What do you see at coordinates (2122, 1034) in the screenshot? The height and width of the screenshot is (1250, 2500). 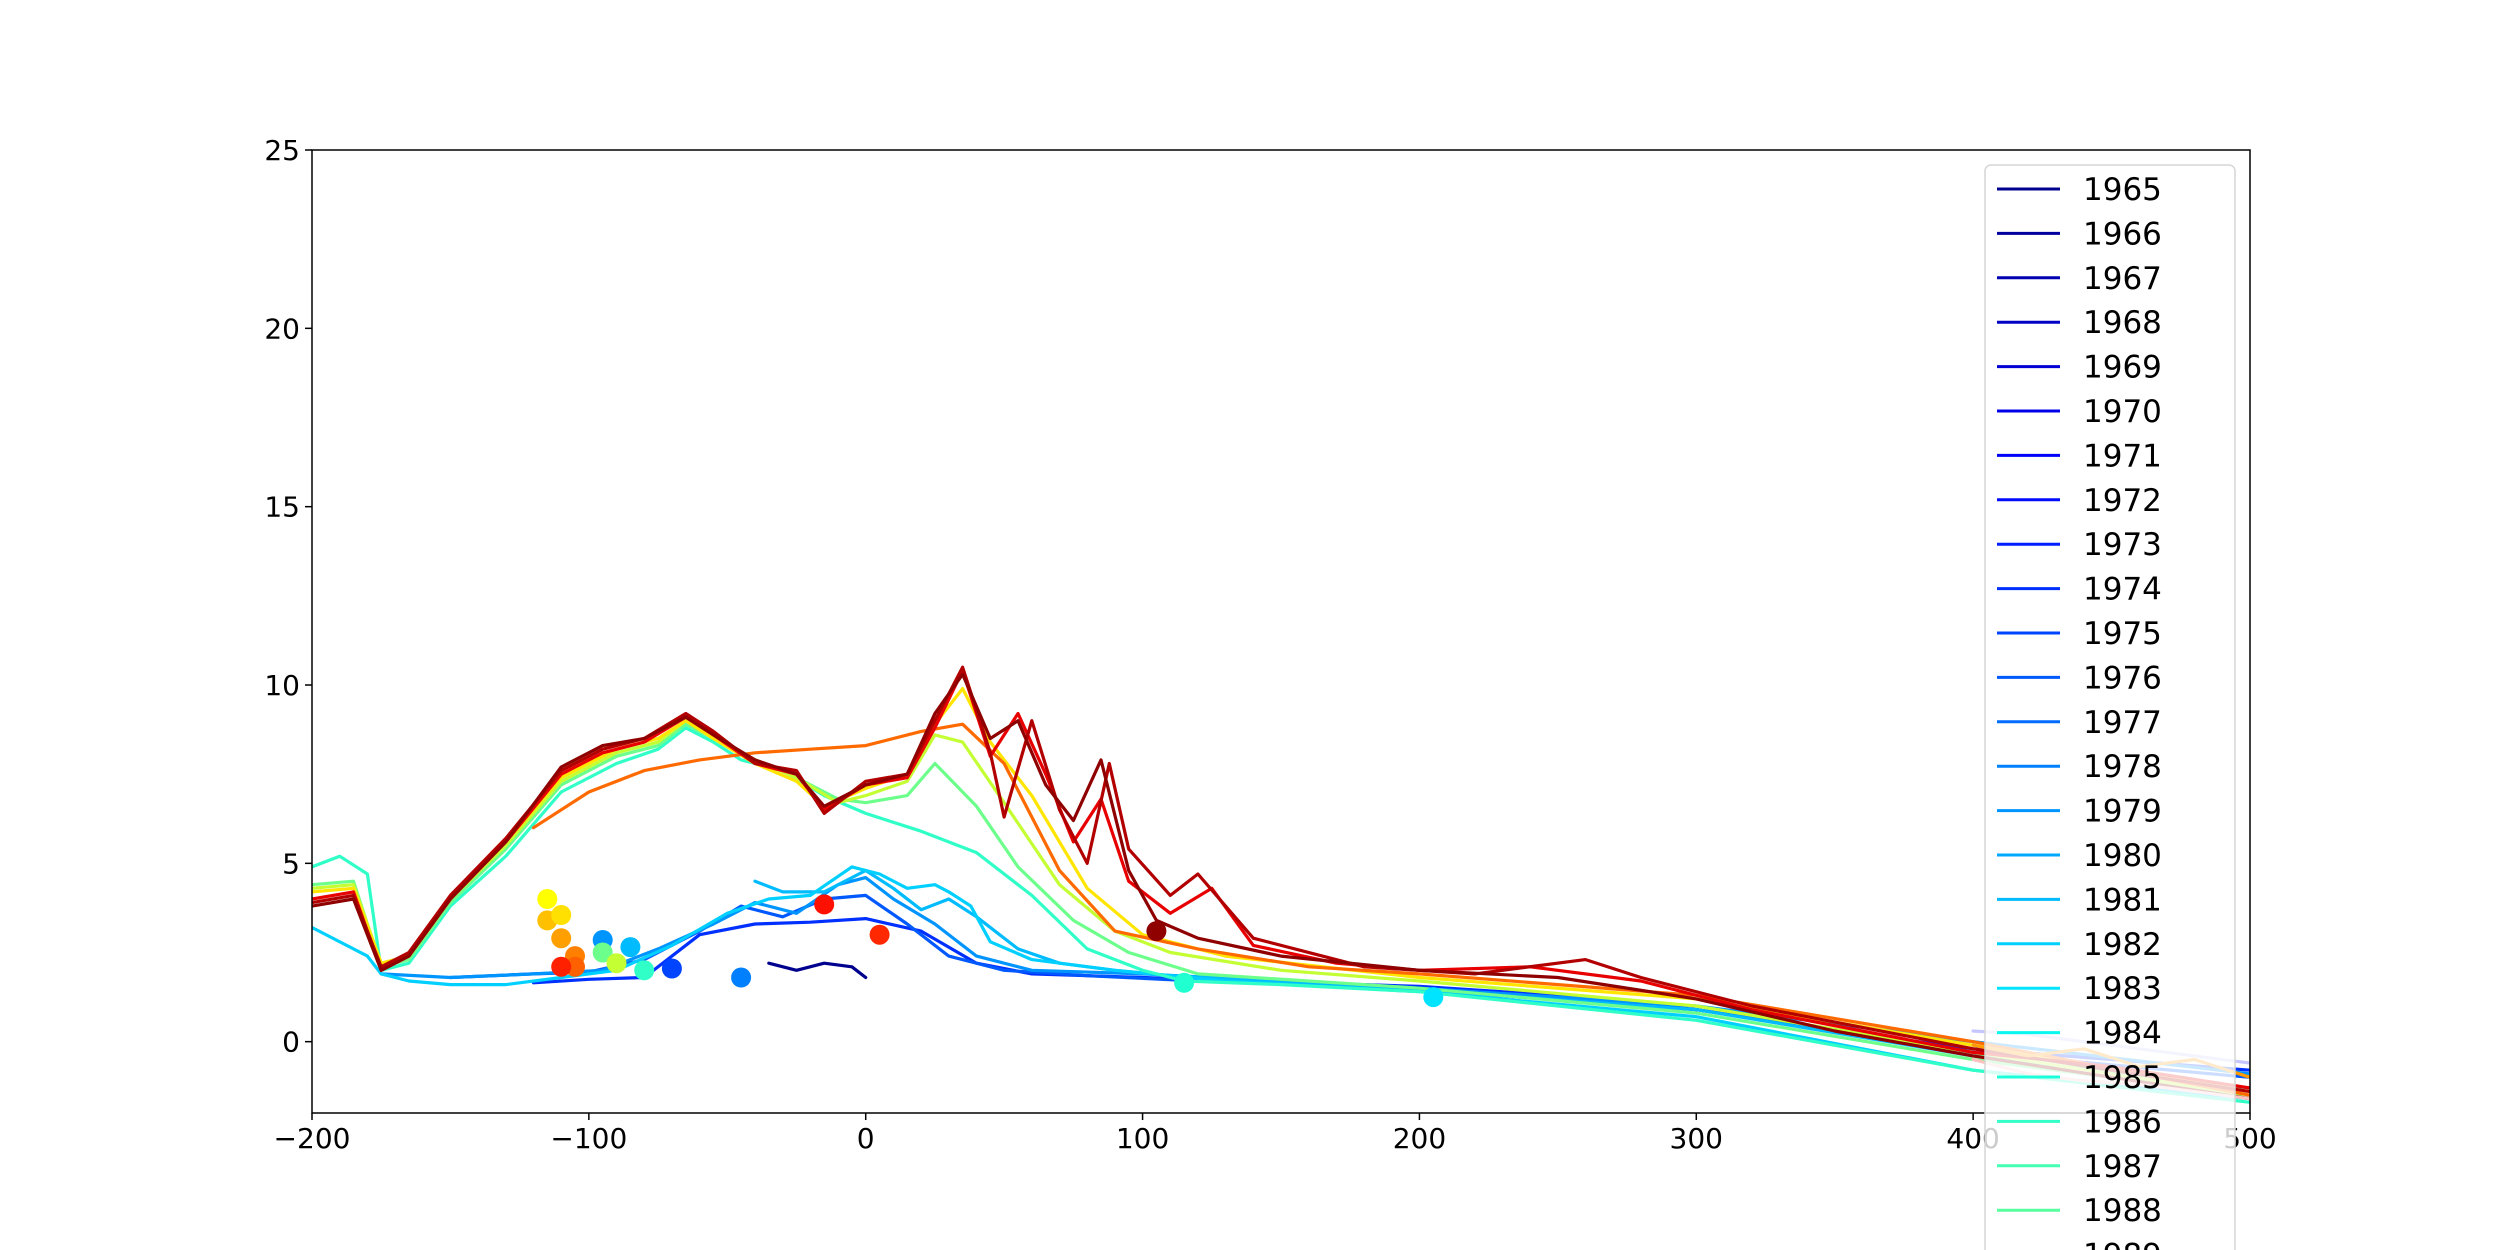 I see `legend-label: 1984` at bounding box center [2122, 1034].